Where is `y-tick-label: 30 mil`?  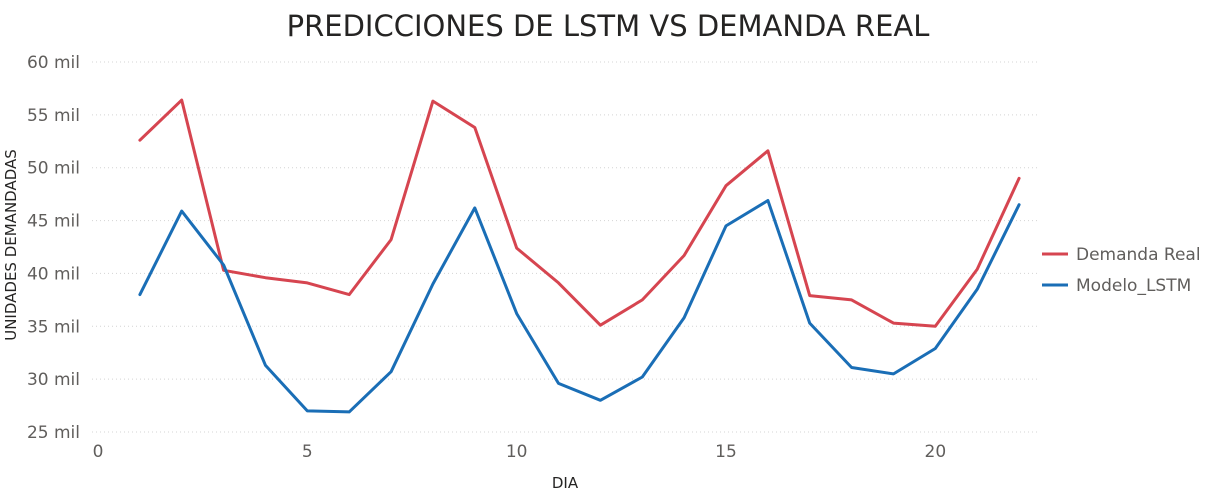 y-tick-label: 30 mil is located at coordinates (53, 380).